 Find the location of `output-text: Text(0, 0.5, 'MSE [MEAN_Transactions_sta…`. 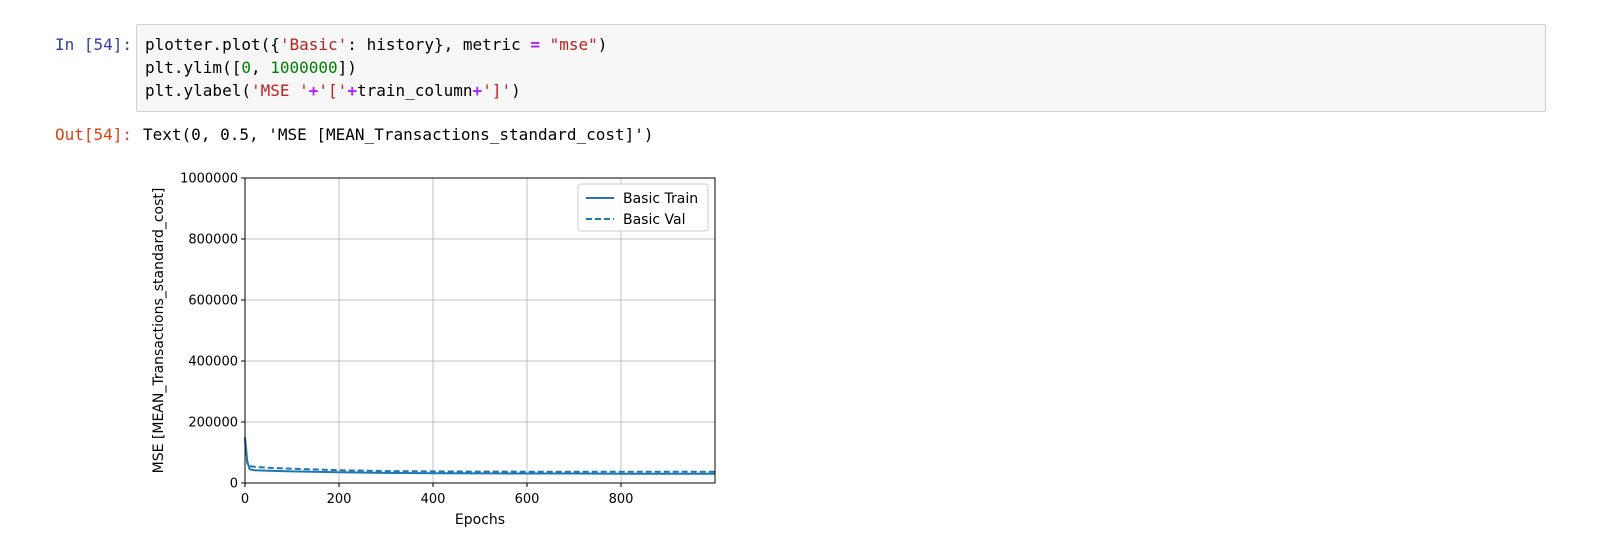

output-text: Text(0, 0.5, 'MSE [MEAN_Transactions_sta… is located at coordinates (398, 134).